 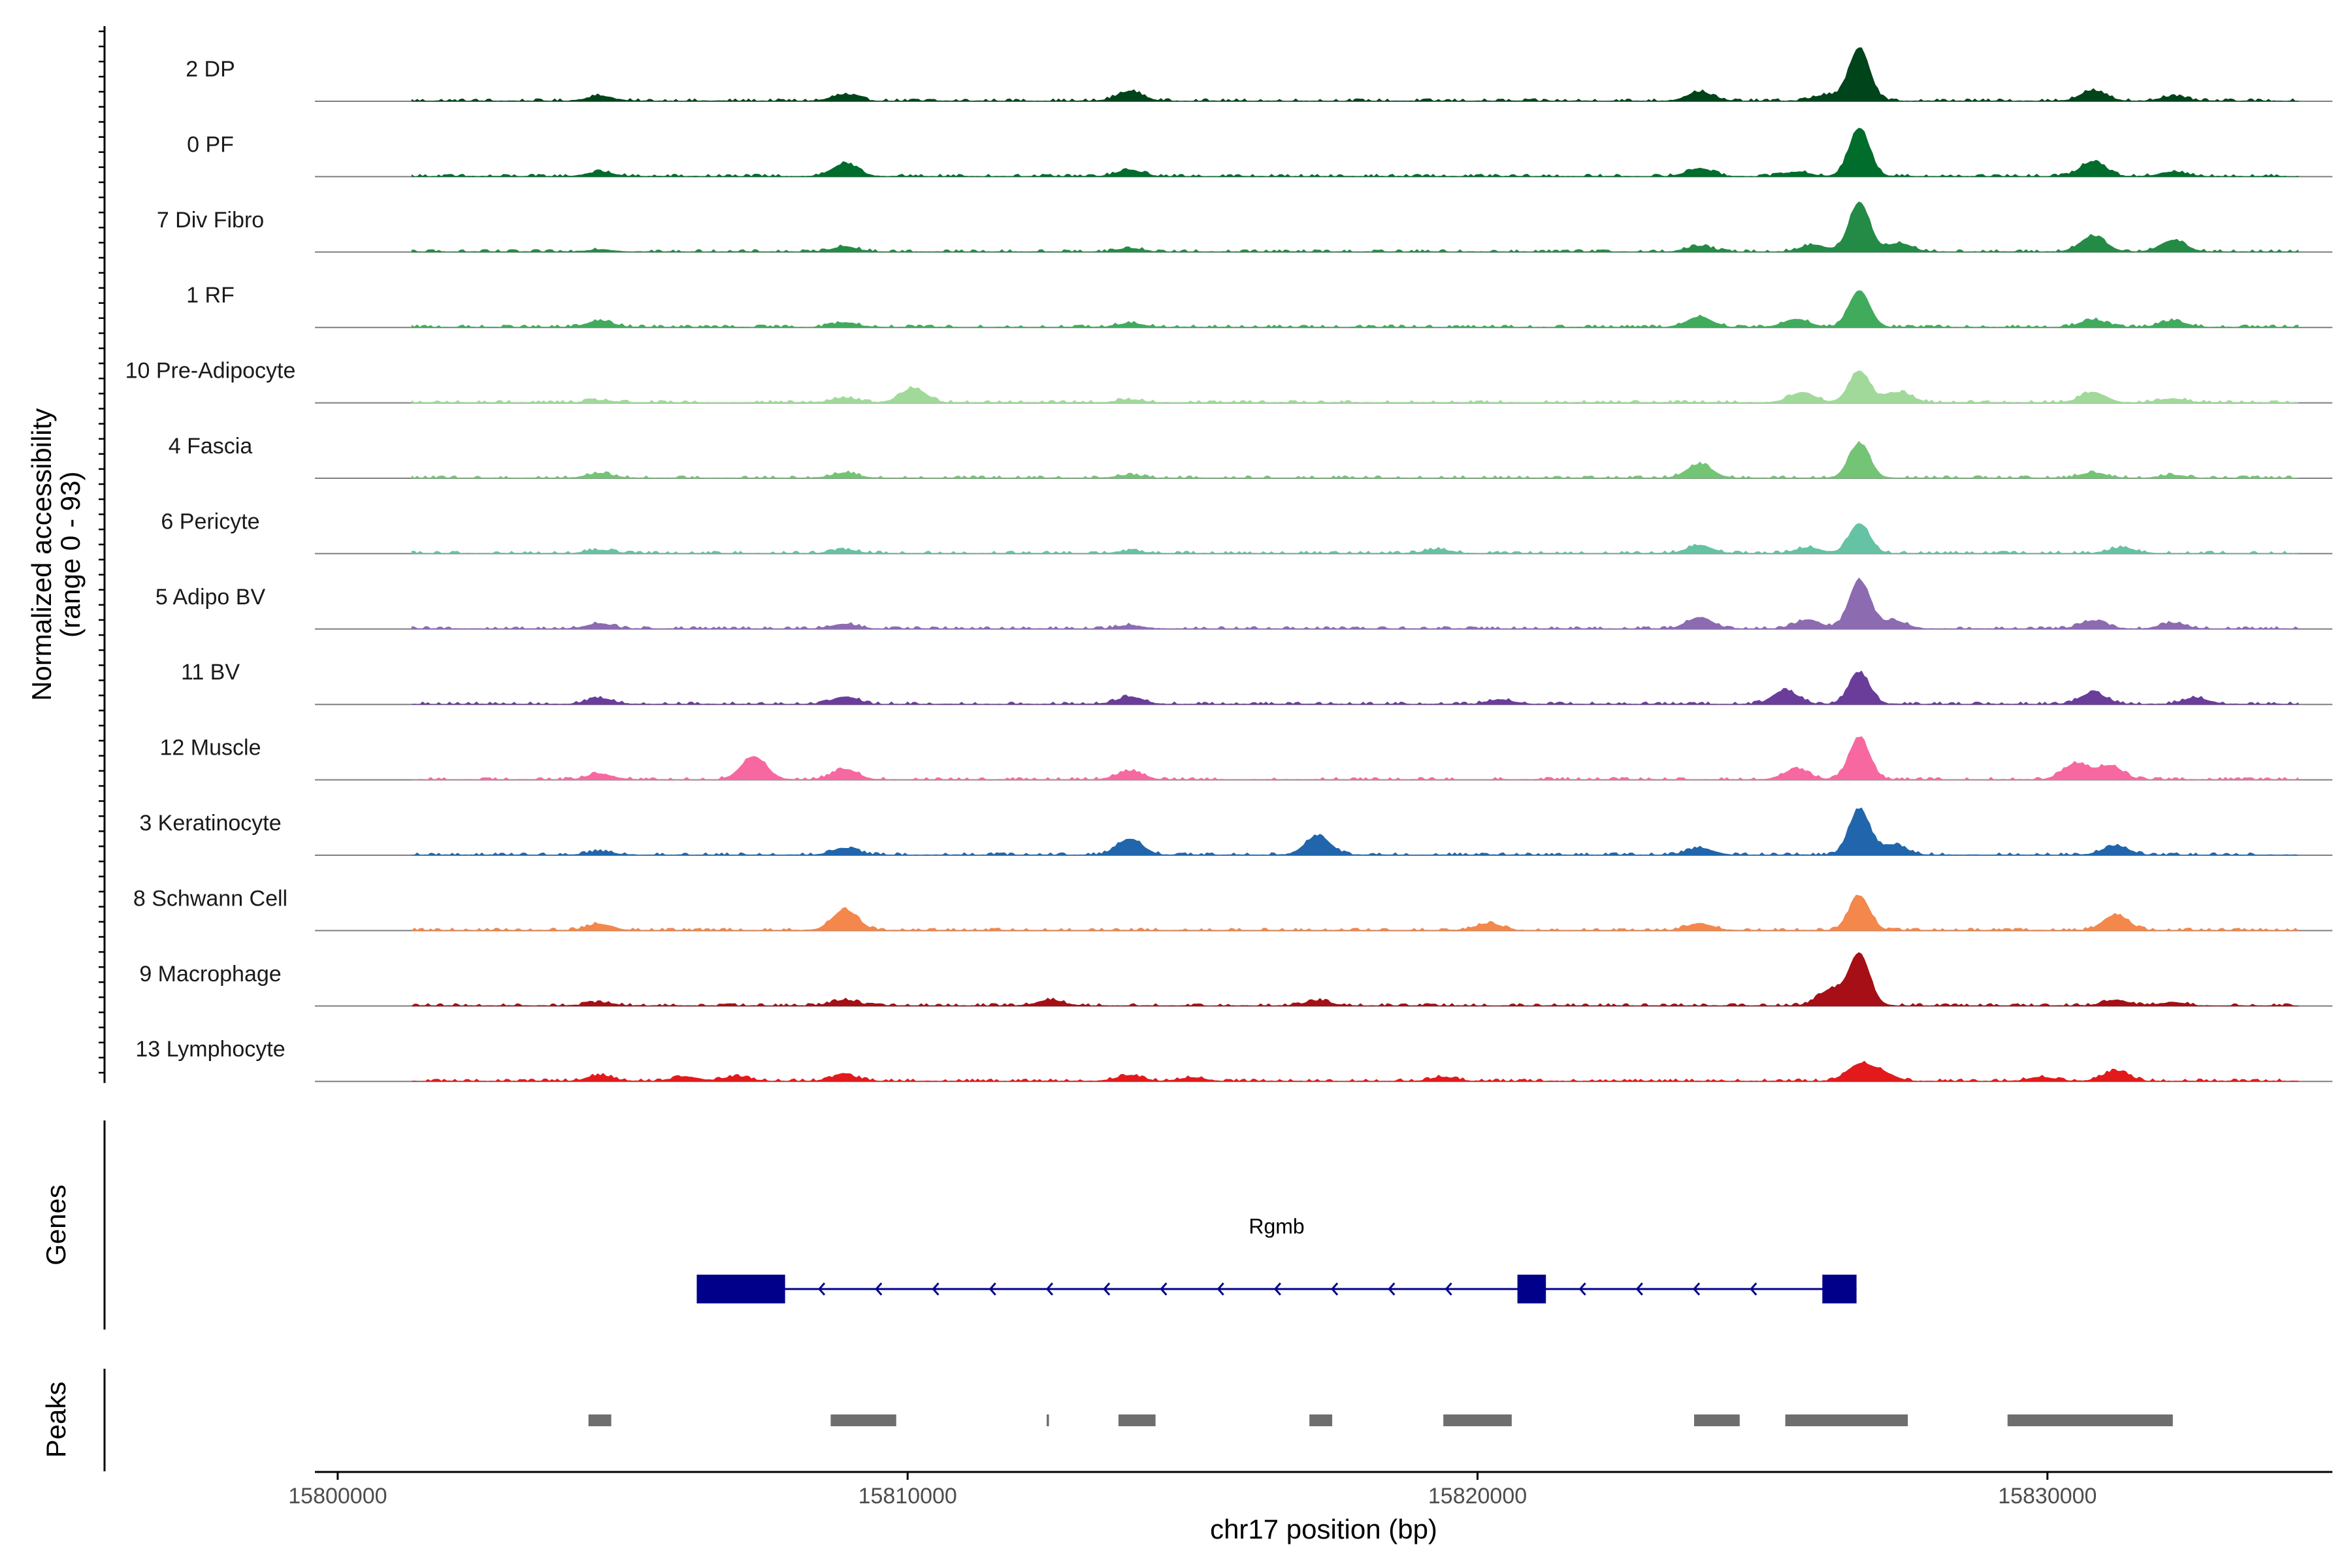 I want to click on peaks-track, so click(x=1138, y=1420).